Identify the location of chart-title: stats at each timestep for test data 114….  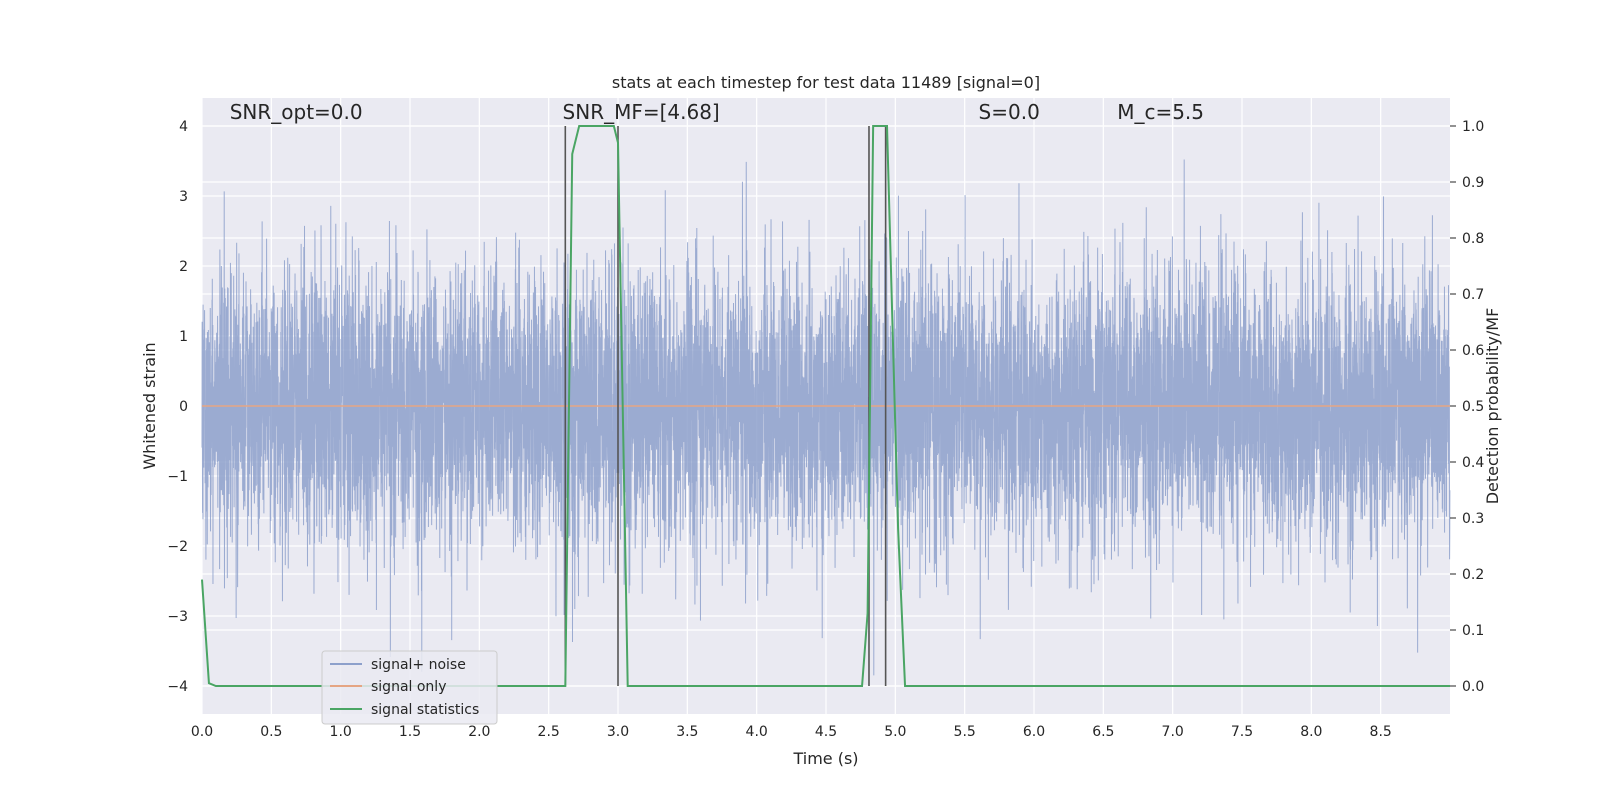
(826, 82).